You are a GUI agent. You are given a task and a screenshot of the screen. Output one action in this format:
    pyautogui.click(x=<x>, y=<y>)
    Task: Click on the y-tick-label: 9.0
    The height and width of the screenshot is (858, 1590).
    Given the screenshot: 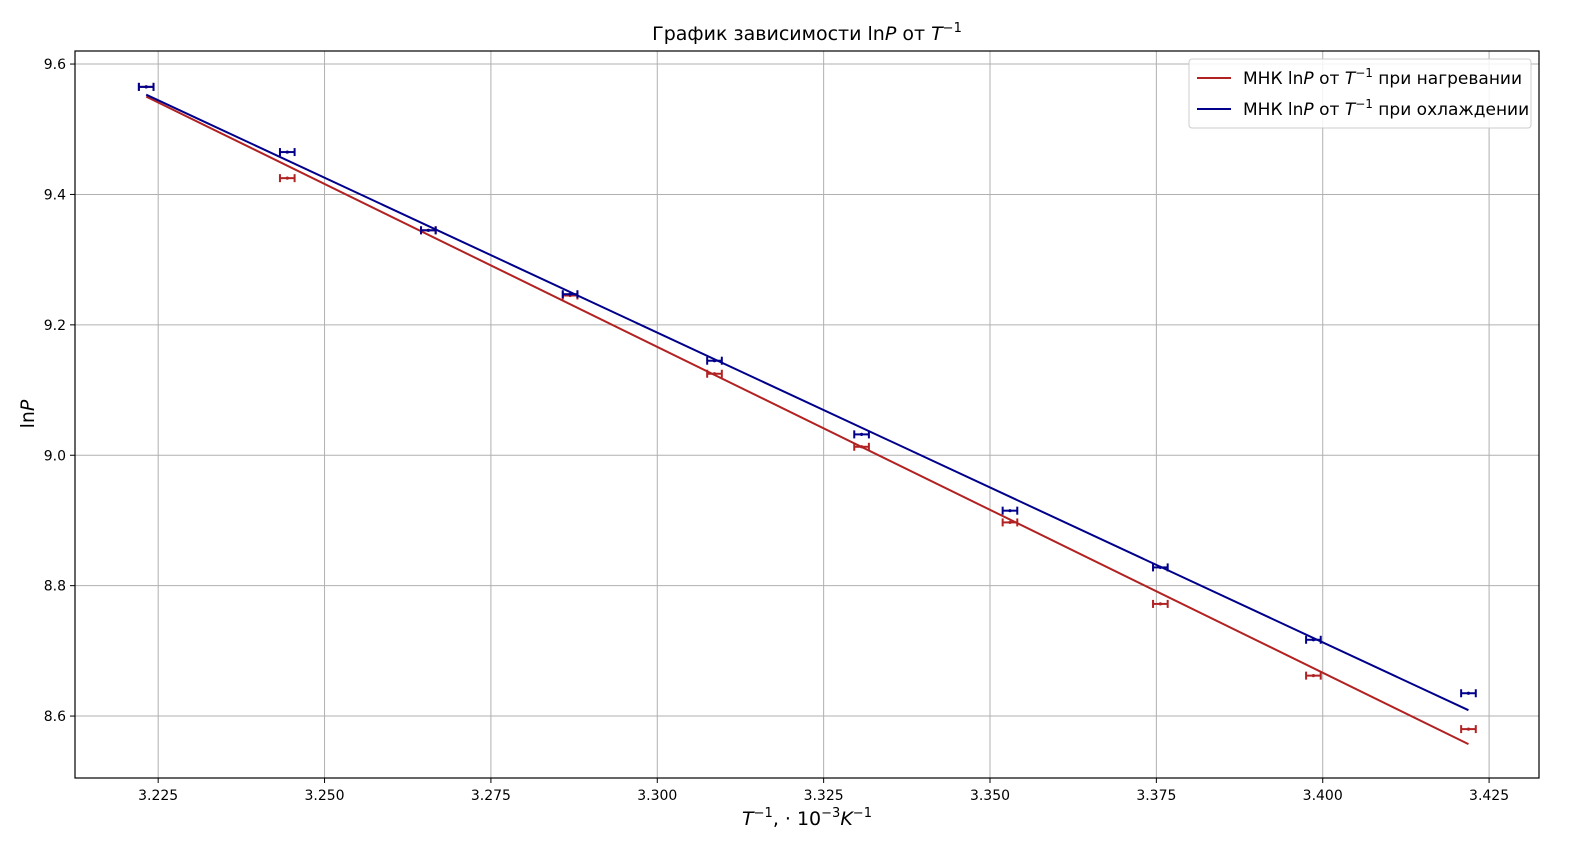 What is the action you would take?
    pyautogui.click(x=55, y=456)
    